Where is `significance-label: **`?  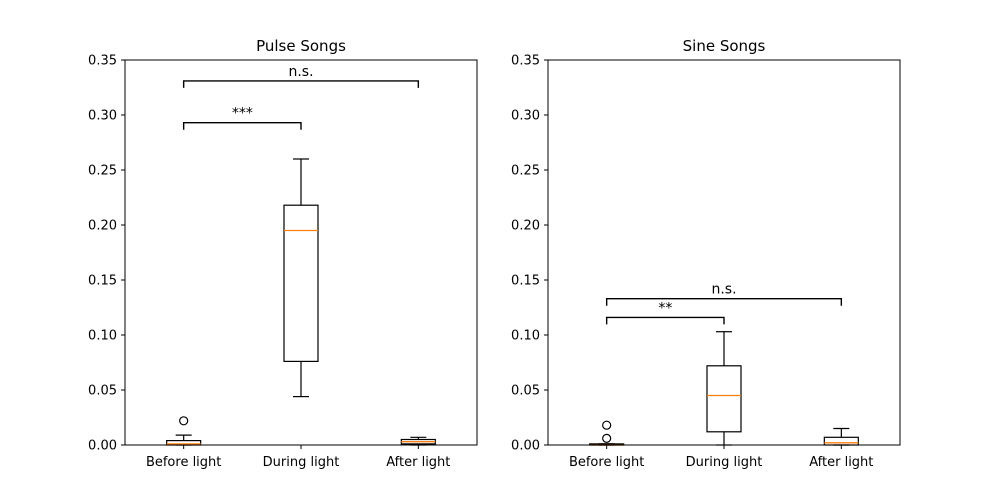
significance-label: ** is located at coordinates (665, 308).